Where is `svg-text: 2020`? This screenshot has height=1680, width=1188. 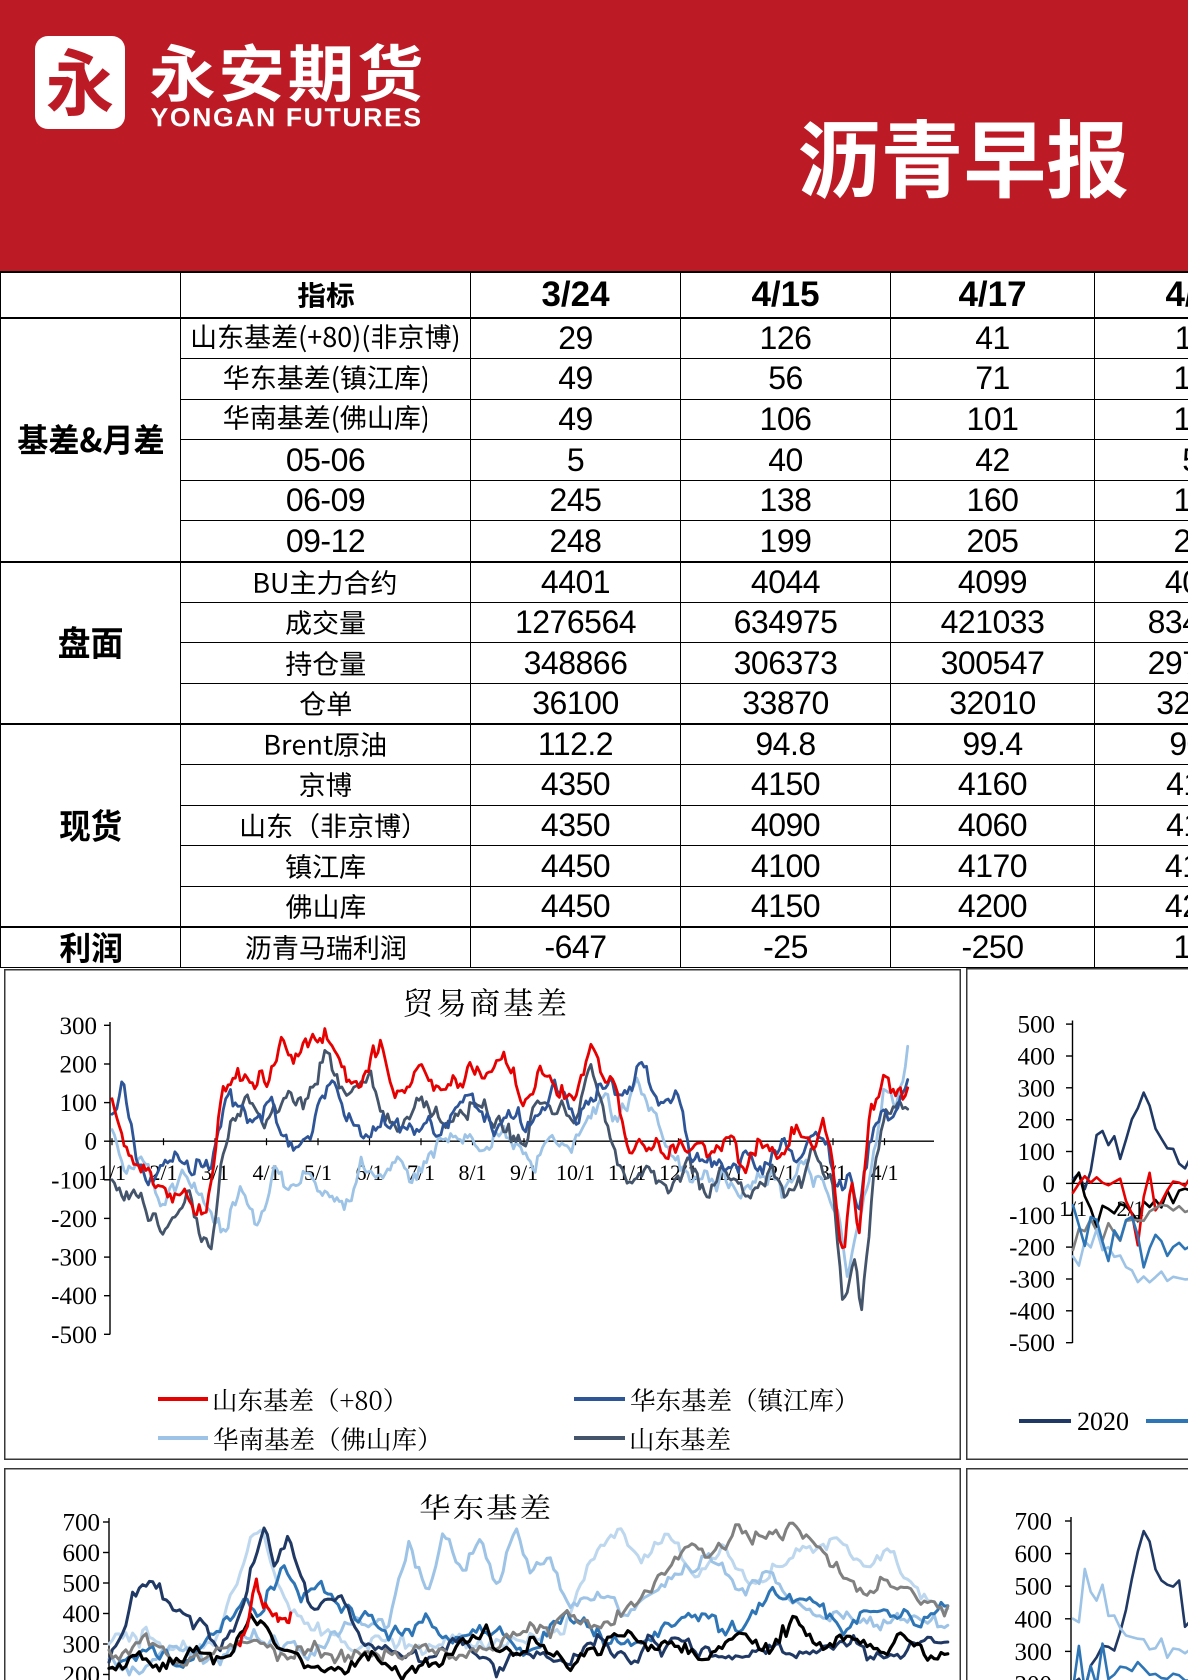
svg-text: 2020 is located at coordinates (1103, 1421).